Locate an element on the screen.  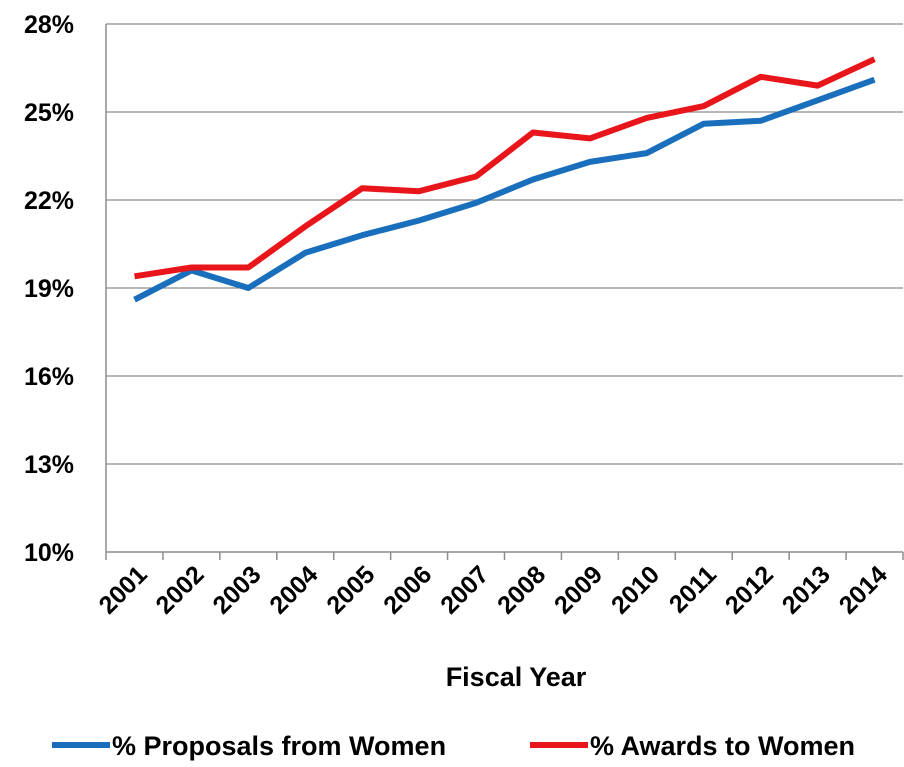
x-tick-label: 2001 is located at coordinates (123, 589).